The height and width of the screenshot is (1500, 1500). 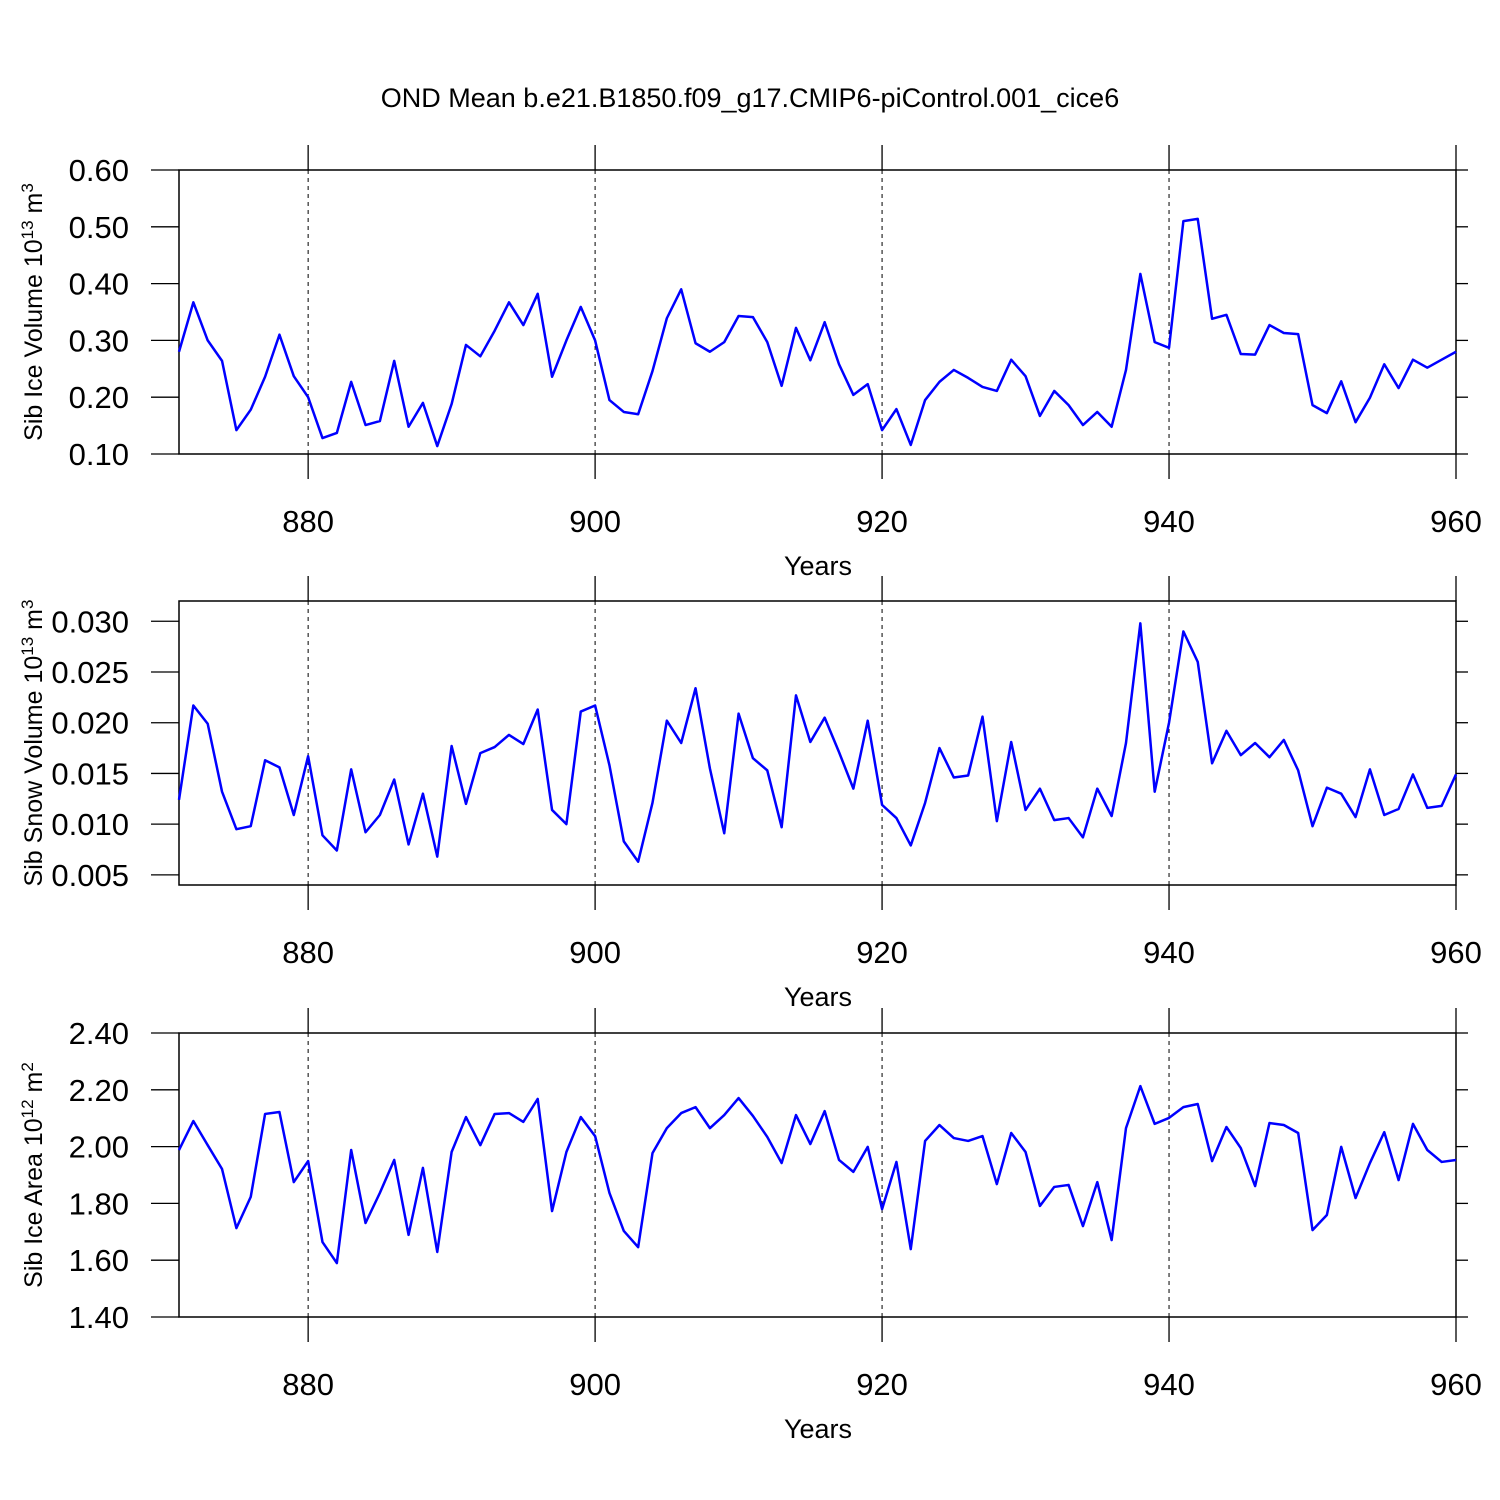 I want to click on y-tick-label: 1.80, so click(x=99, y=1203).